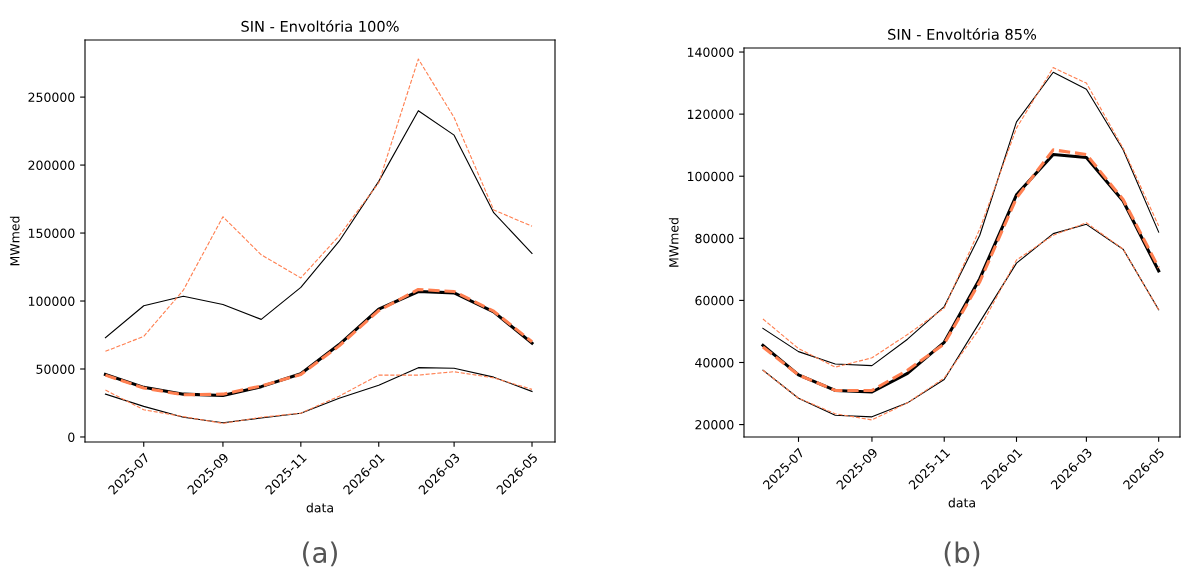 Image resolution: width=1196 pixels, height=570 pixels. What do you see at coordinates (714, 425) in the screenshot?
I see `y-tick-label: 20000` at bounding box center [714, 425].